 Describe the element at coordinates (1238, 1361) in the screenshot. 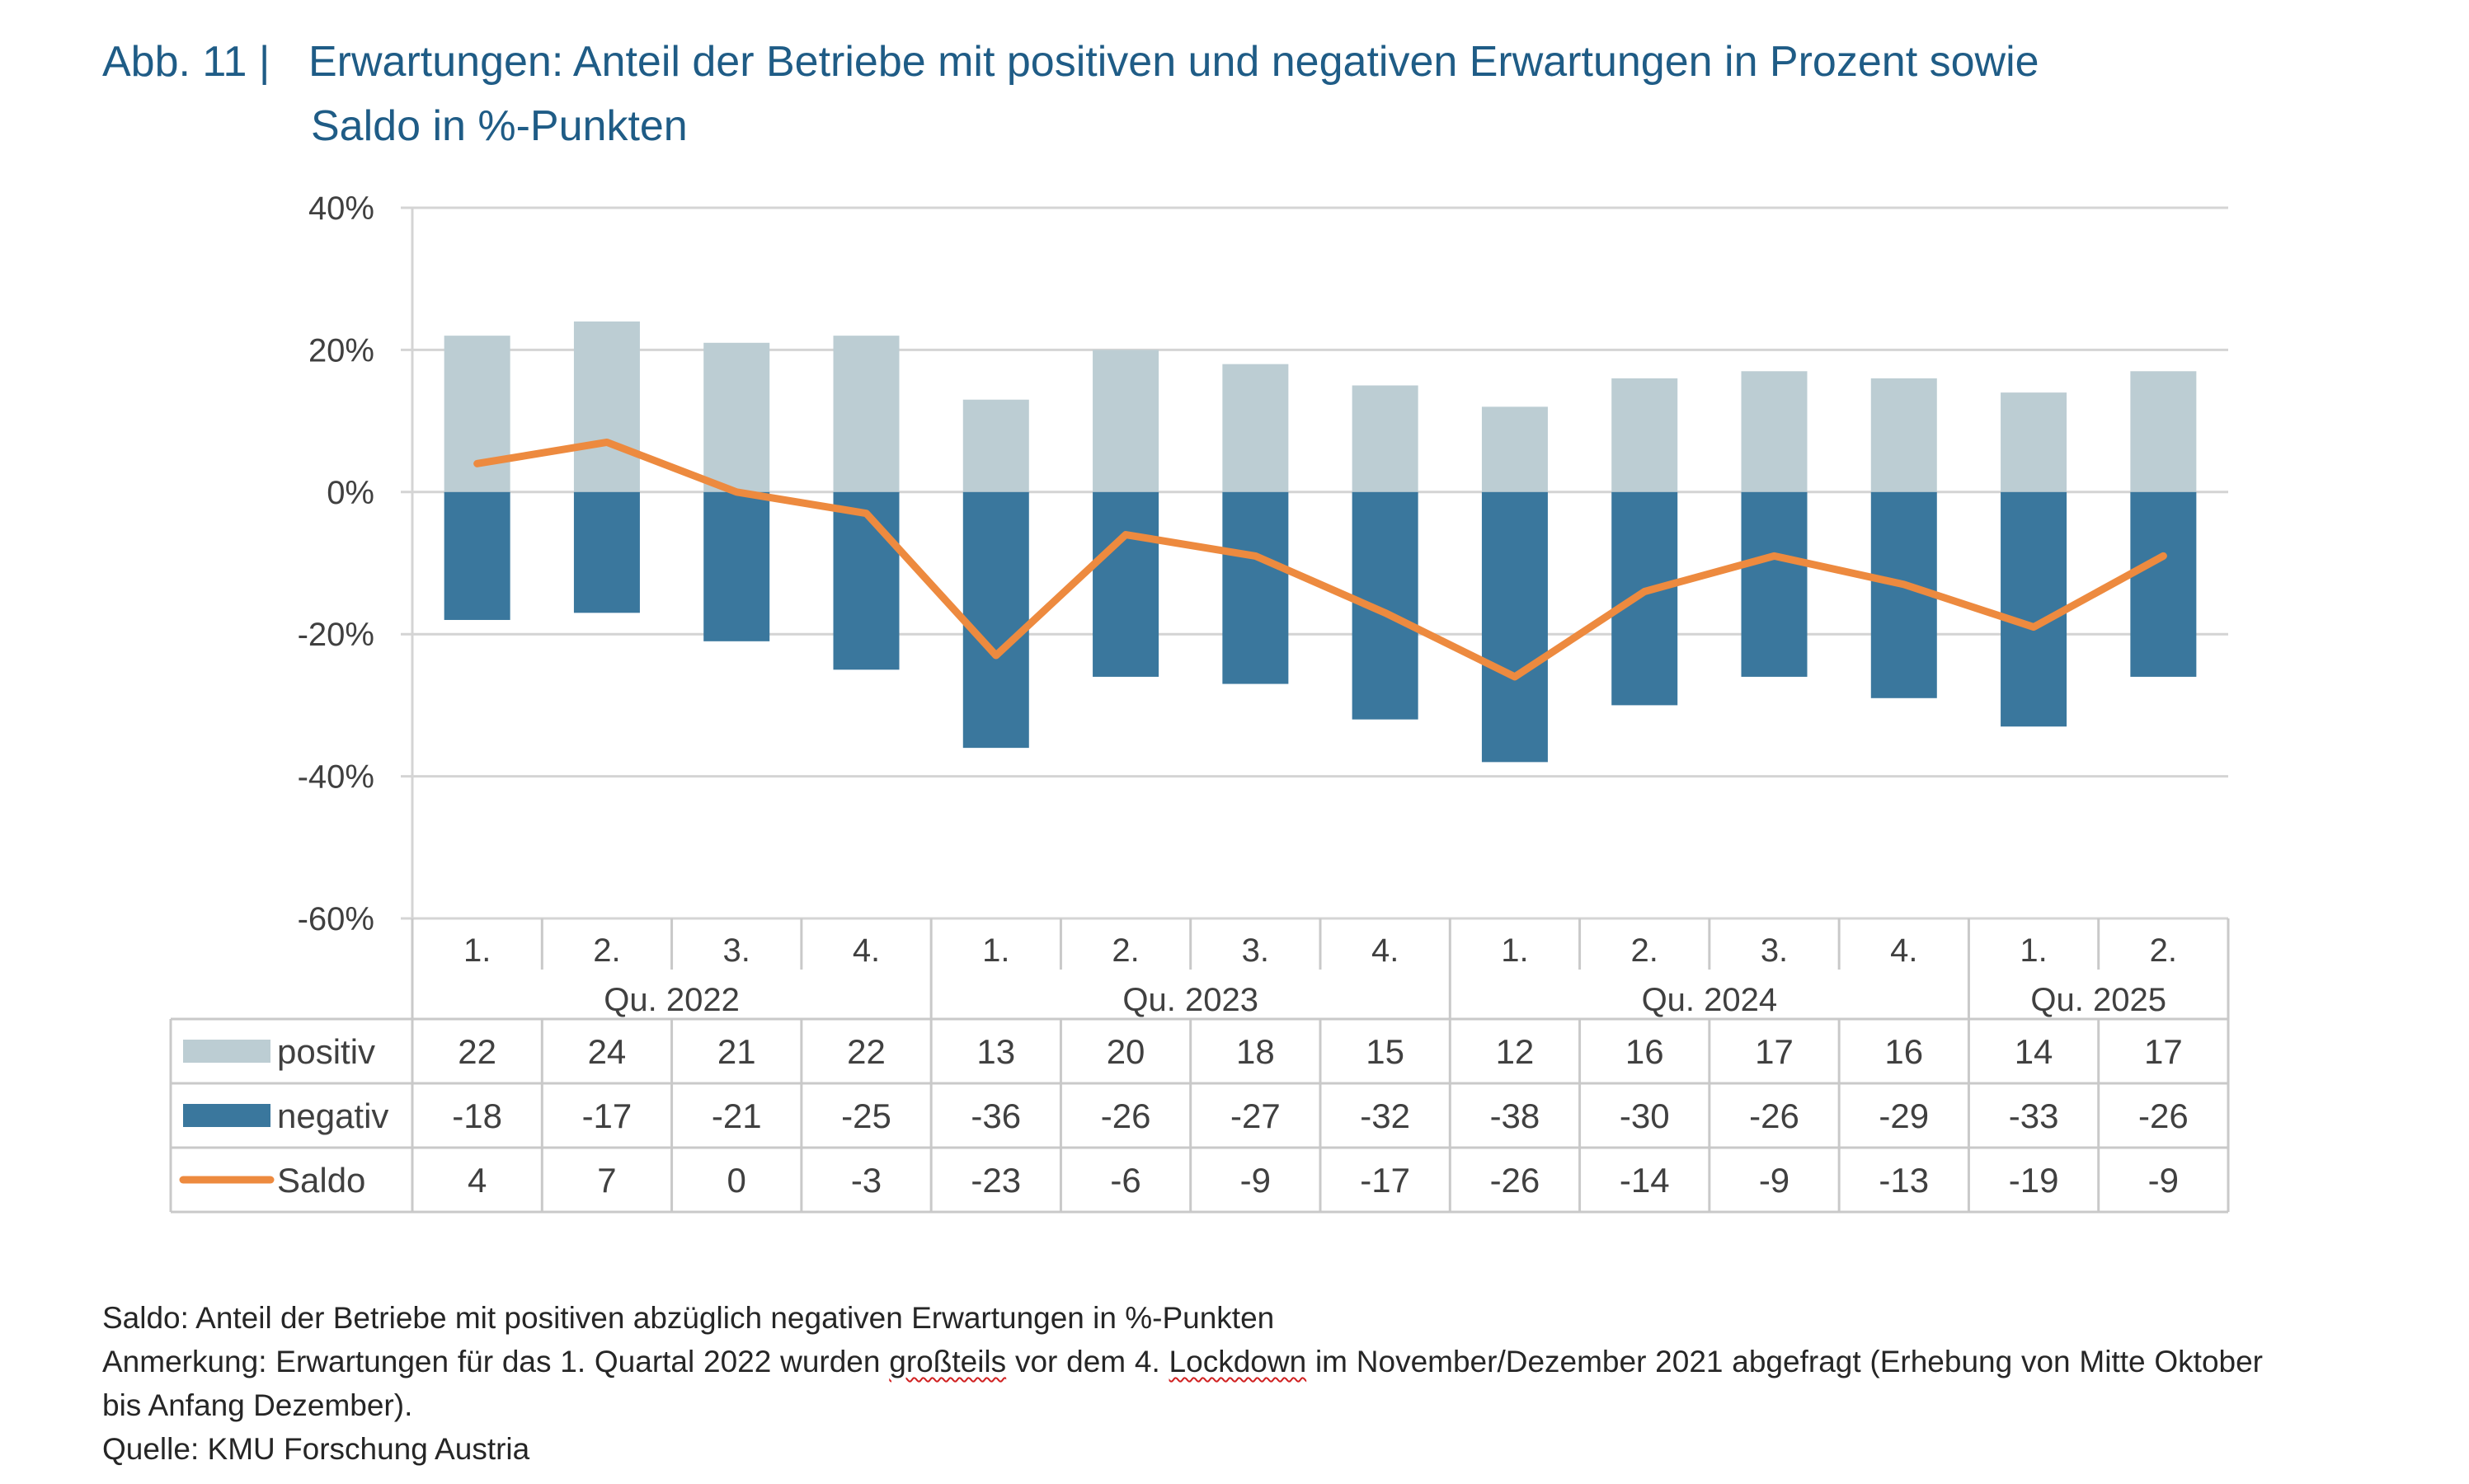

I see `note-remark-part-d: Lockdown` at that location.